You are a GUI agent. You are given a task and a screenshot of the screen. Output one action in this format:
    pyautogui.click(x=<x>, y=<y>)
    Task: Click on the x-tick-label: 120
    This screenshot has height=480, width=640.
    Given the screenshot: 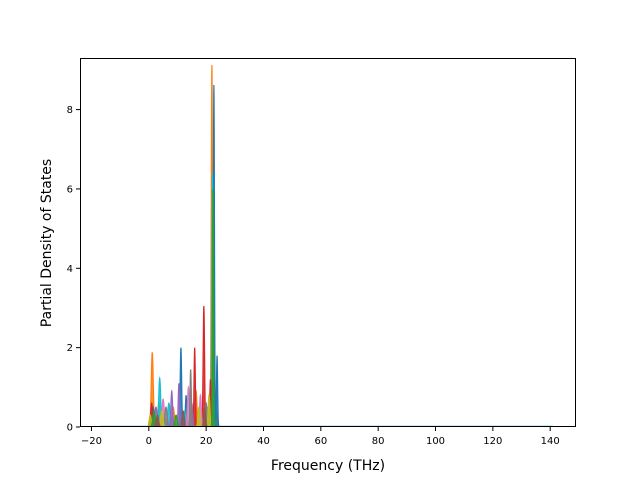 What is the action you would take?
    pyautogui.click(x=492, y=441)
    